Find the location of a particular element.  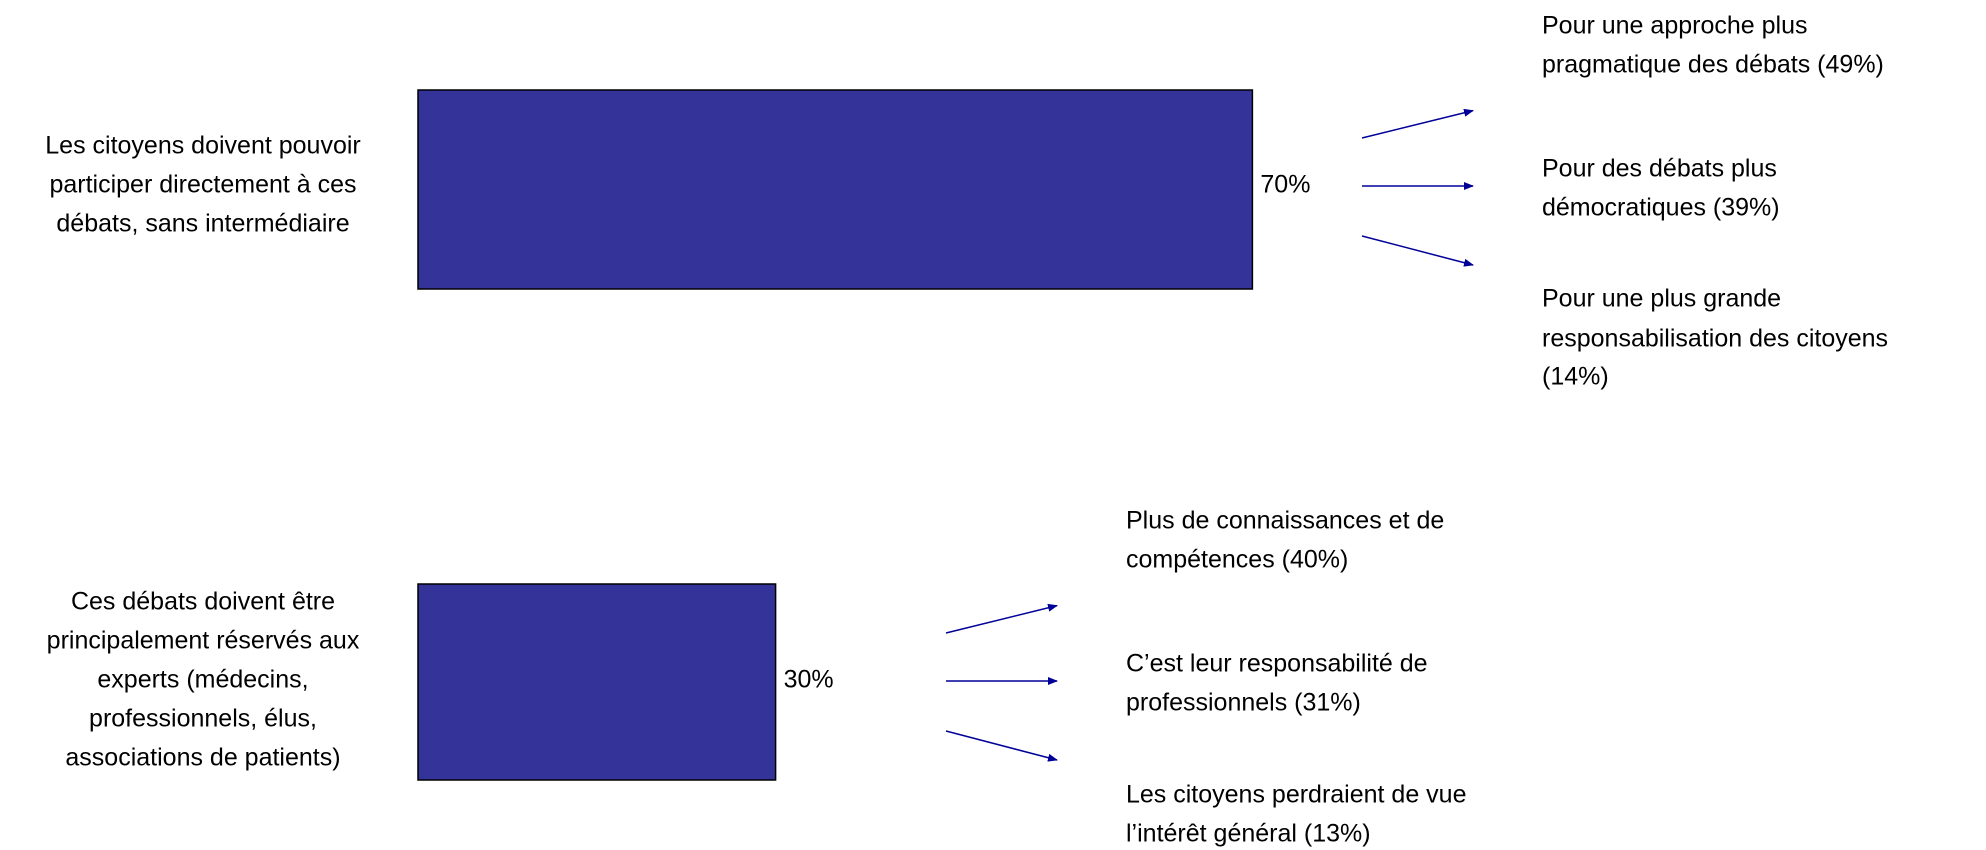

category-label: Les citoyens doivent pouvoir is located at coordinates (202, 146).